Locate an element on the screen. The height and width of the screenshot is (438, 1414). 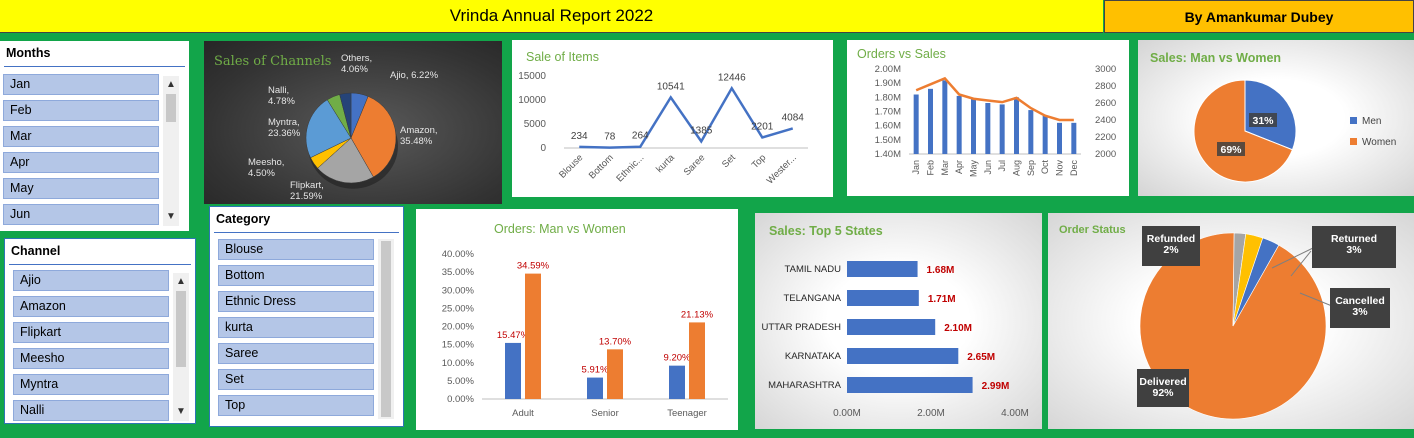
slicer-item-may: May is located at coordinates (81, 188).